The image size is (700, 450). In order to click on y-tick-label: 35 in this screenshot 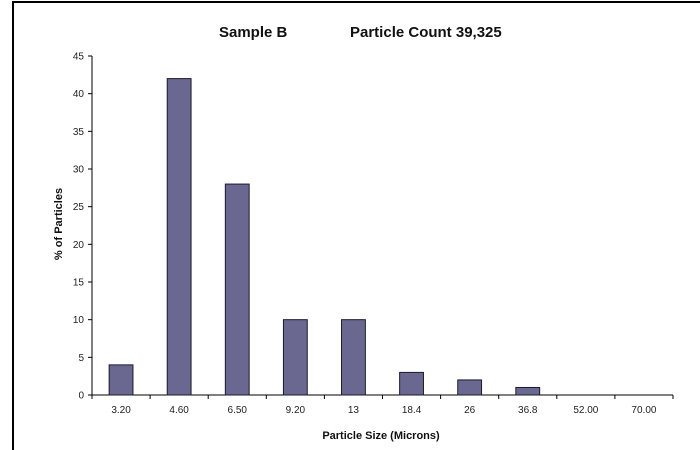, I will do `click(79, 132)`.